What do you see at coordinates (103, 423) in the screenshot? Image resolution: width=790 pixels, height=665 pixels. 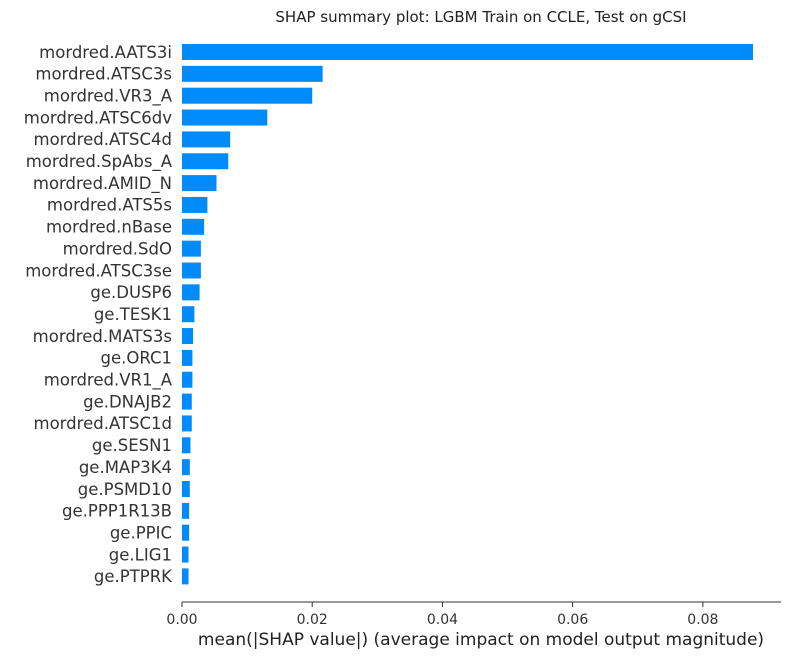 I see `feature-label: mordred.ATSC1d` at bounding box center [103, 423].